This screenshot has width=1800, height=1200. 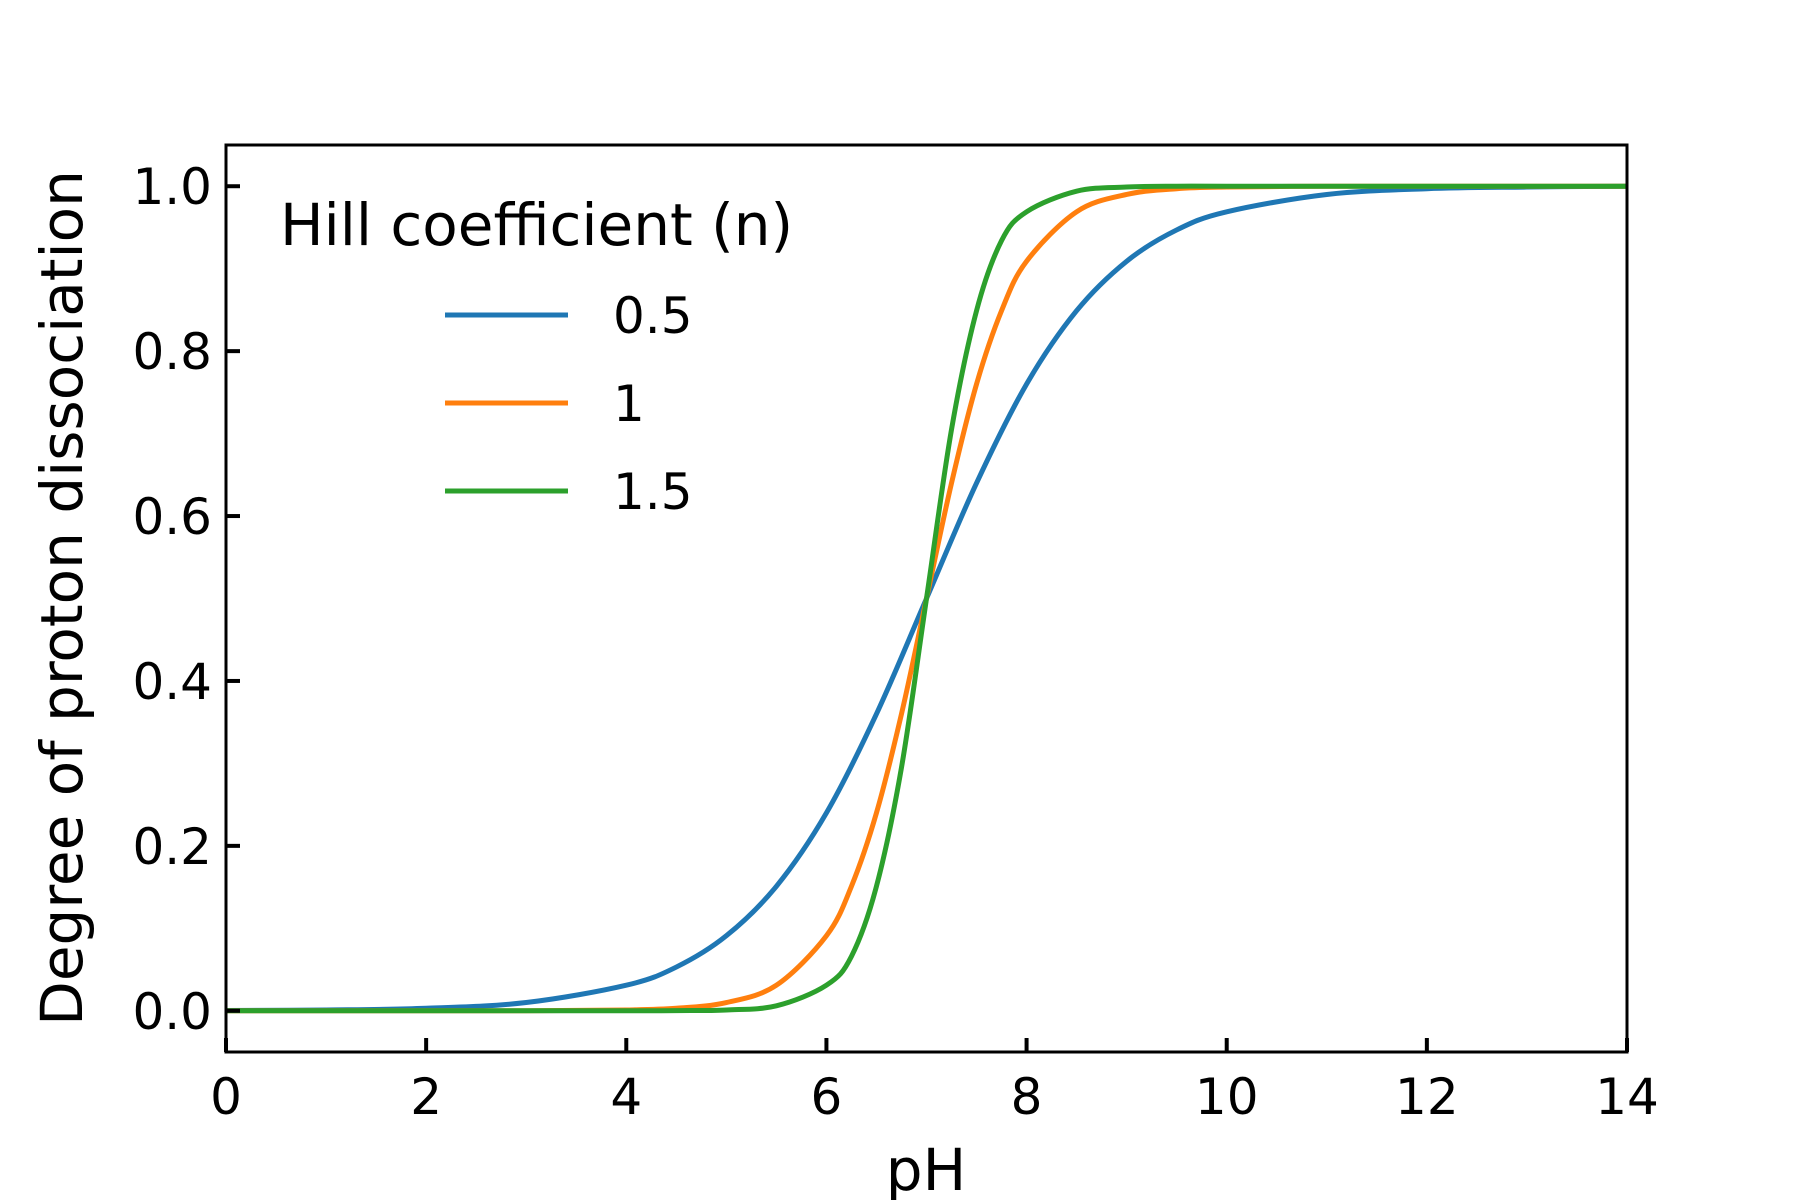 What do you see at coordinates (172, 187) in the screenshot?
I see `y-tick-label: 1.0` at bounding box center [172, 187].